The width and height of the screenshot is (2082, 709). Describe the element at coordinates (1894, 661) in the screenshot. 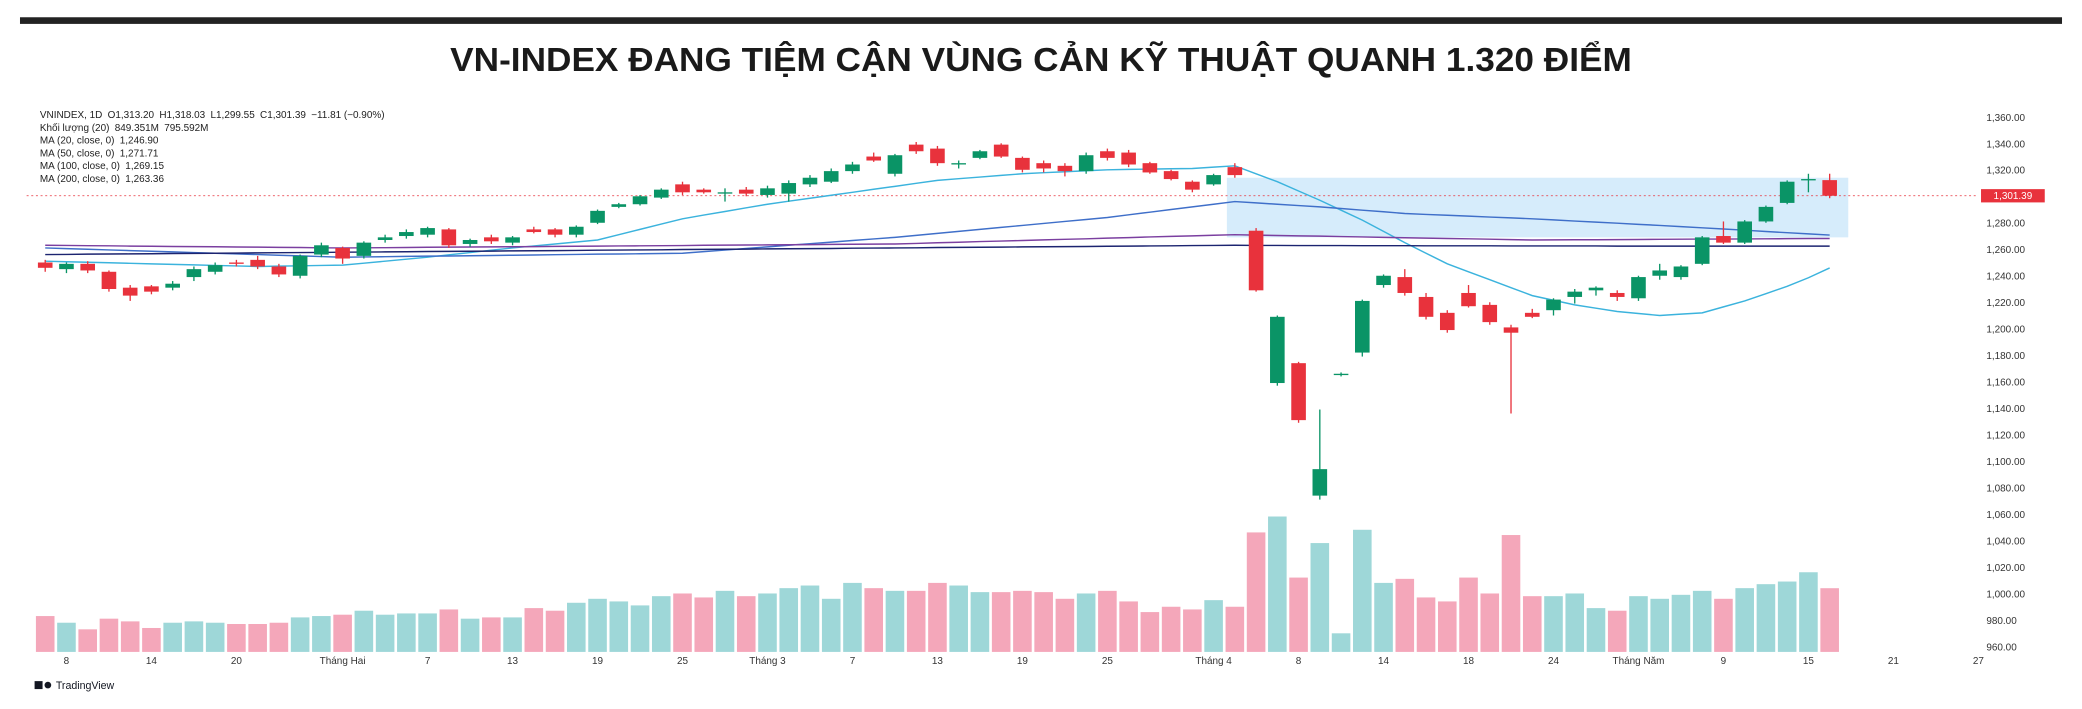

I see `x-tick-label: 21` at that location.